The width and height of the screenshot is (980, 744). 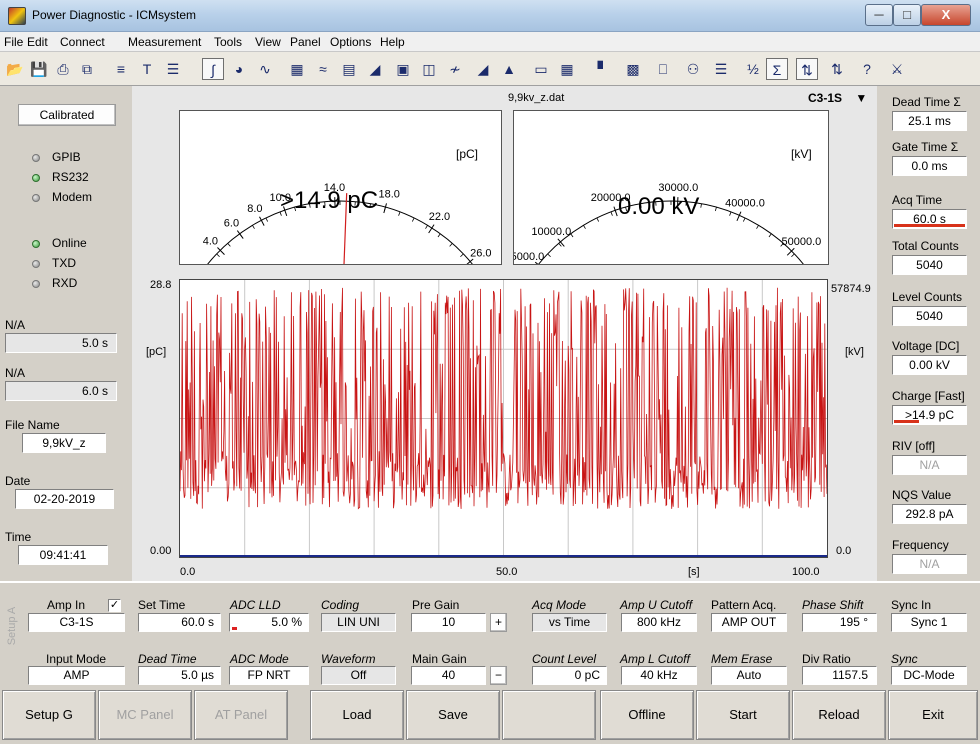 What do you see at coordinates (268, 42) in the screenshot?
I see `menu-view: View` at bounding box center [268, 42].